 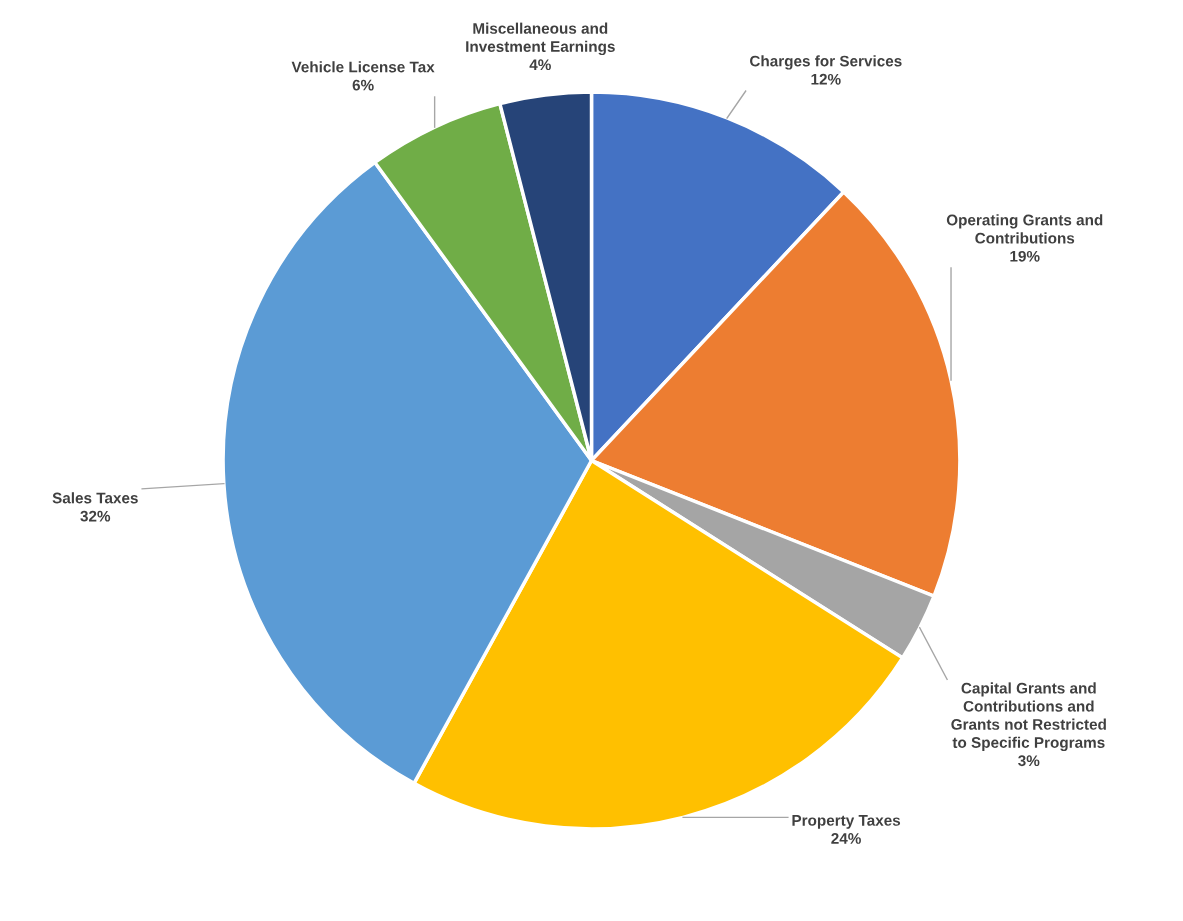 I want to click on slice-label: Sales Taxes, so click(x=95, y=498).